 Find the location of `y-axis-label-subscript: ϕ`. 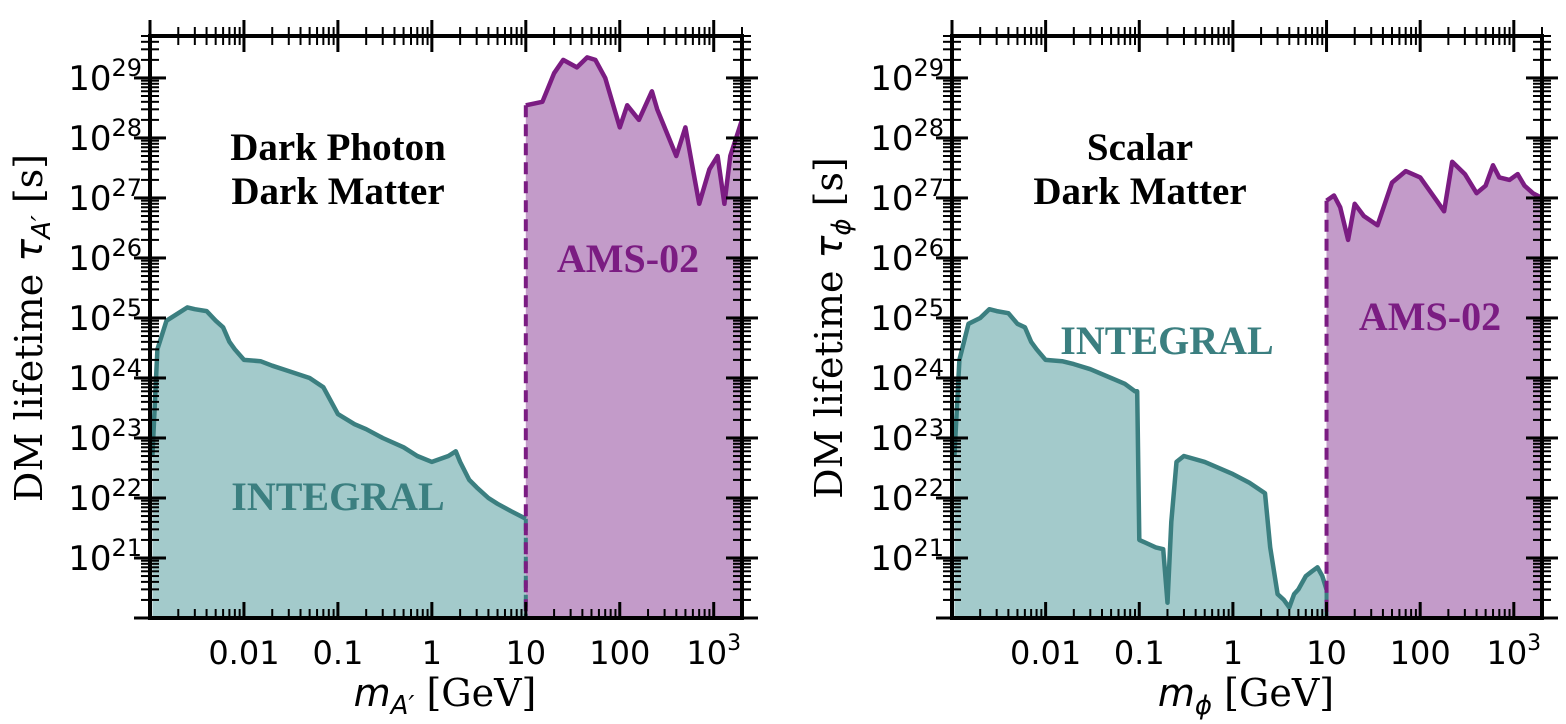

y-axis-label-subscript: ϕ is located at coordinates (842, 226).